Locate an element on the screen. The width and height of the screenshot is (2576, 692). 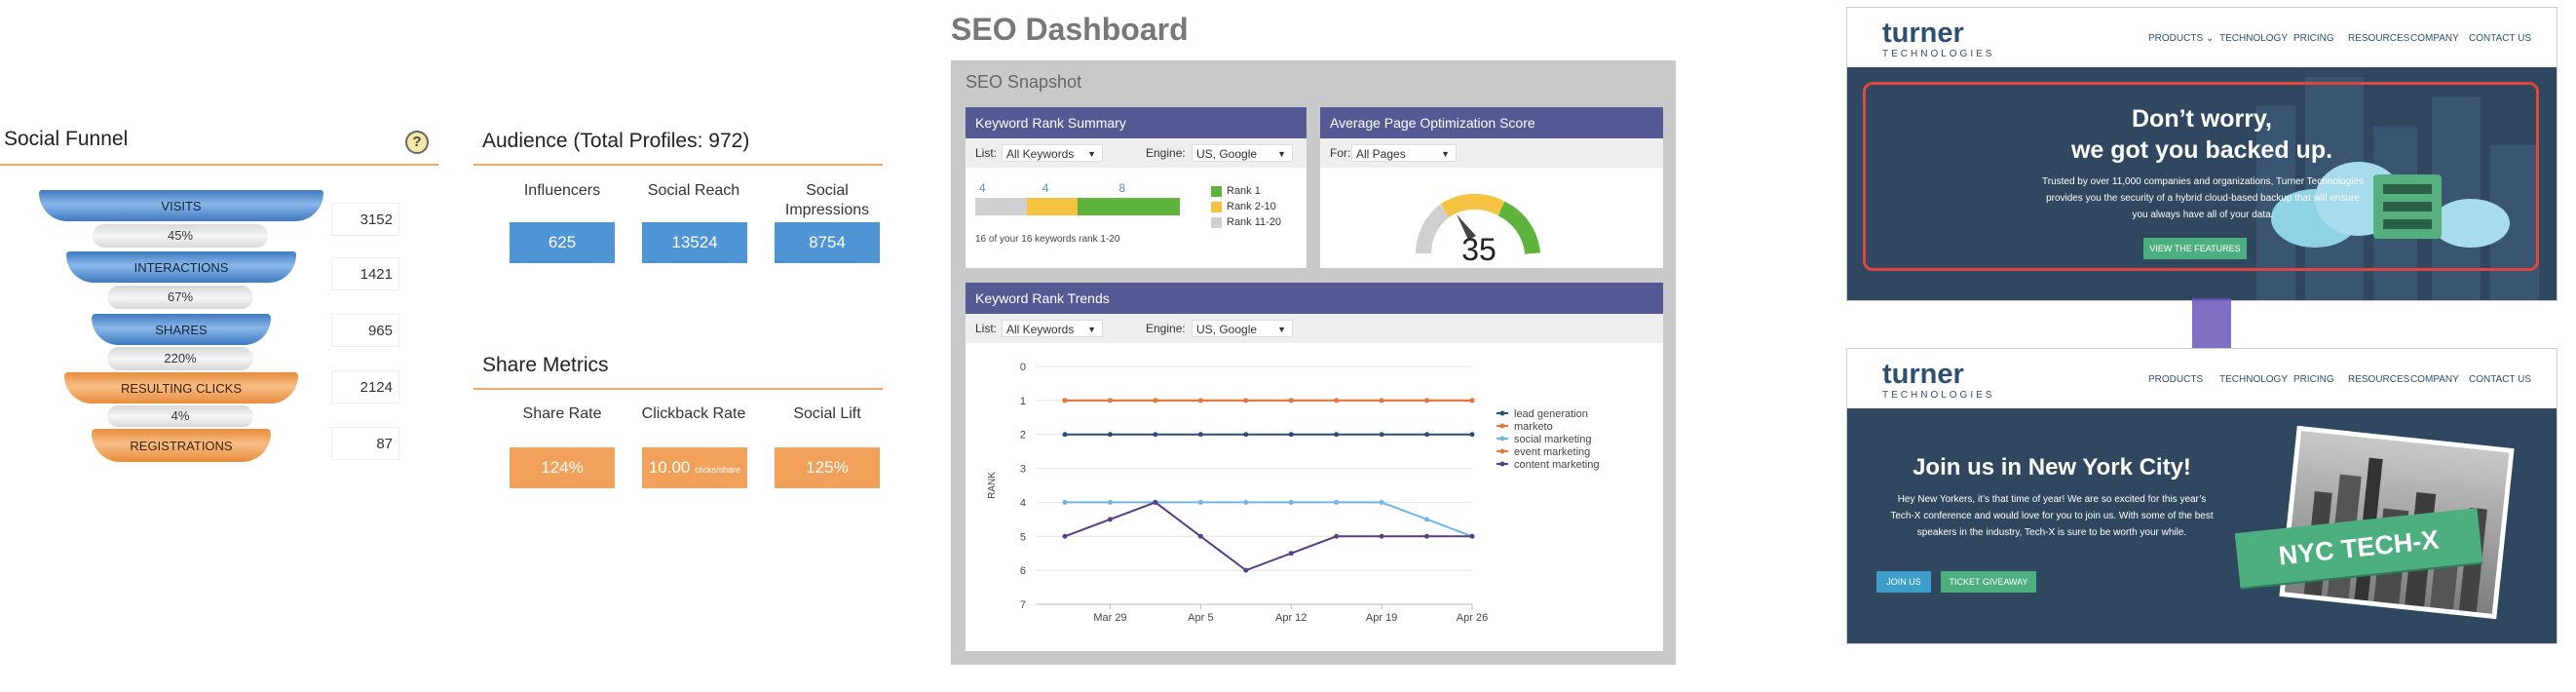
join-us-button: JOIN US is located at coordinates (1903, 582).